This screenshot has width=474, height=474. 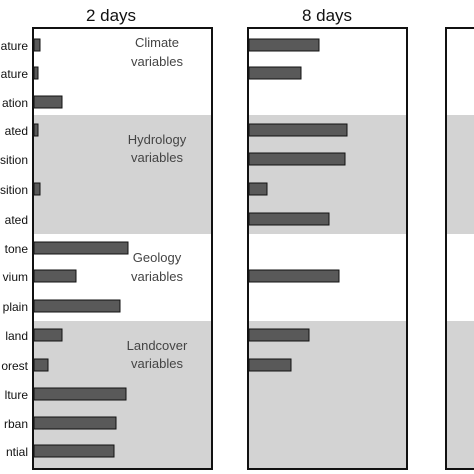 What do you see at coordinates (81, 248) in the screenshot?
I see `bar-tone` at bounding box center [81, 248].